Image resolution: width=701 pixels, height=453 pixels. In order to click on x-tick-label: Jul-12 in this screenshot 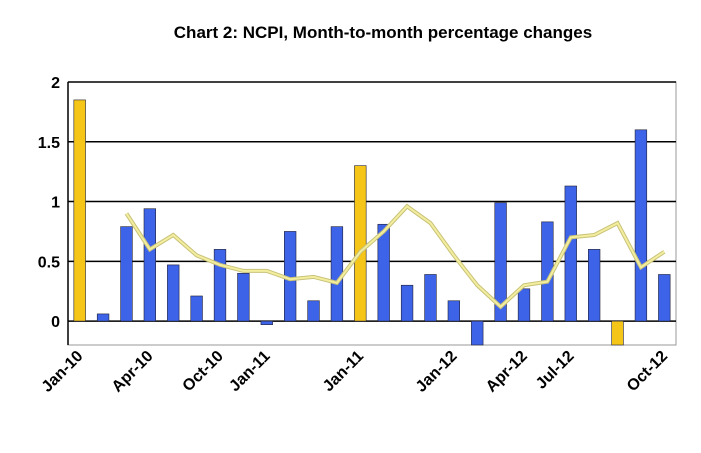, I will do `click(555, 370)`.